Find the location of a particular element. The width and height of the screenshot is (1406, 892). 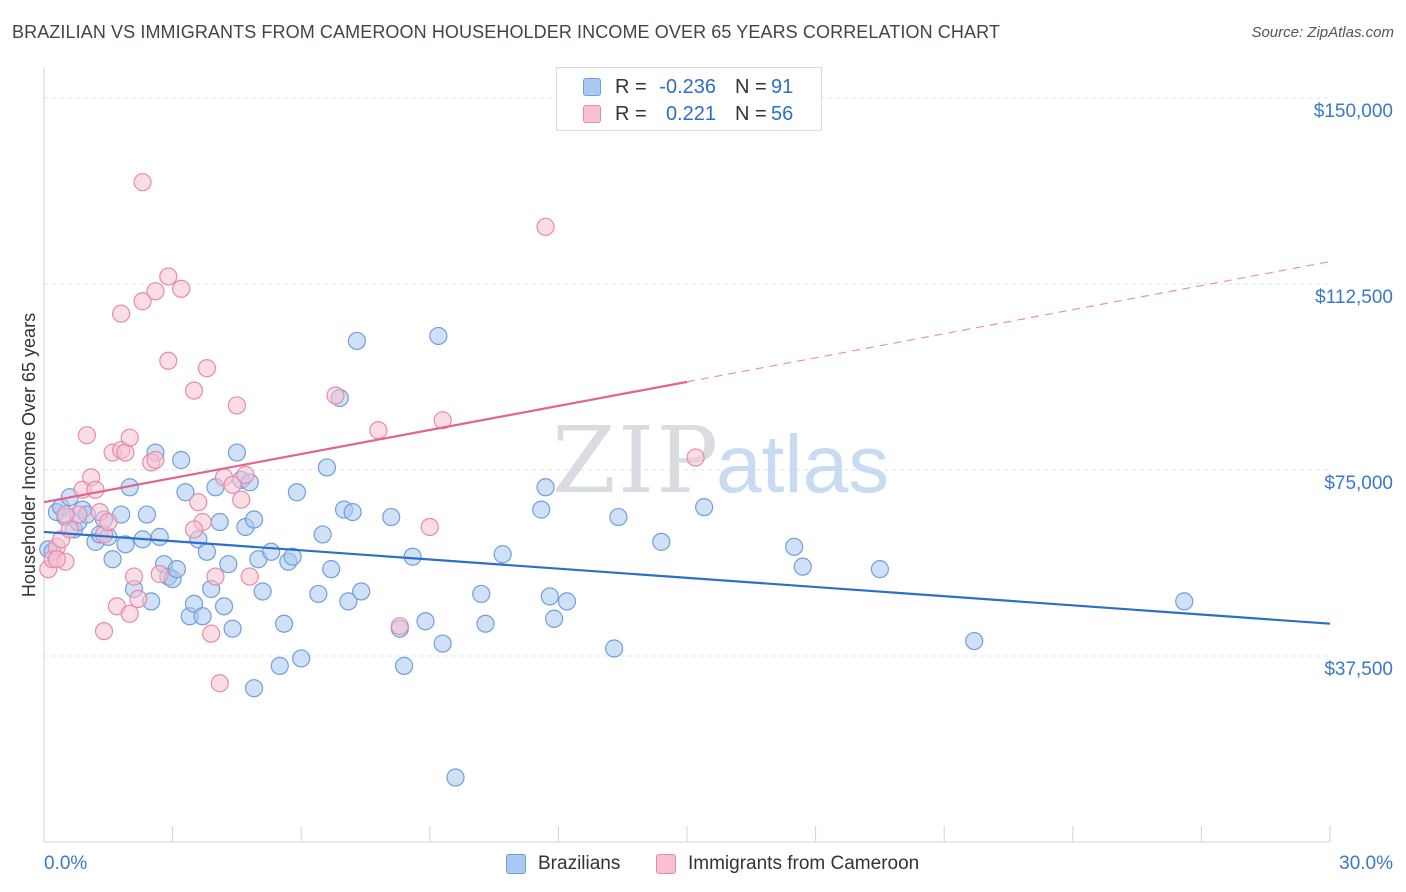

y-tick-label: $150,000 is located at coordinates (1353, 111).